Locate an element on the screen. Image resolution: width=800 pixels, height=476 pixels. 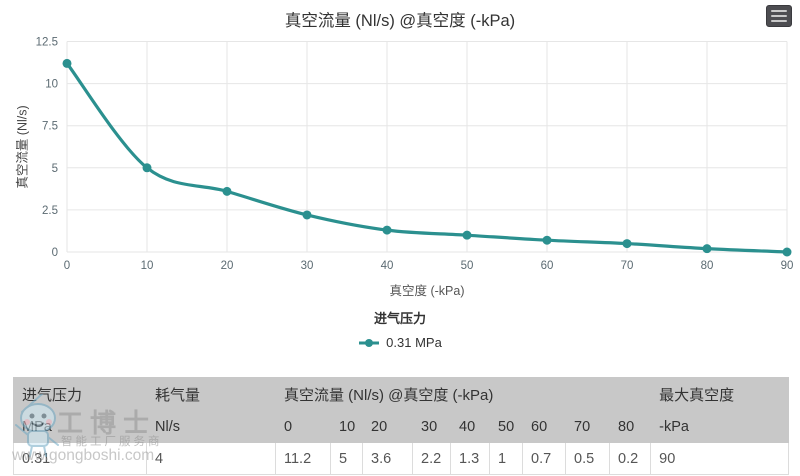
legend-title: 进气压力 is located at coordinates (399, 318).